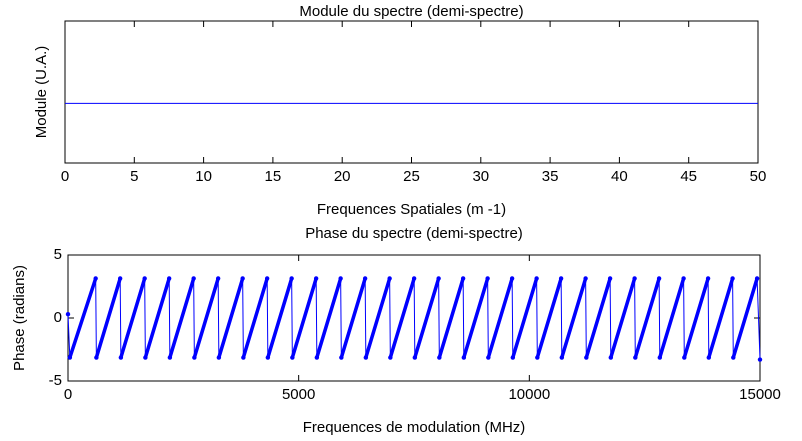 Image resolution: width=802 pixels, height=441 pixels. What do you see at coordinates (298, 394) in the screenshot?
I see `x-tick-label: 5000` at bounding box center [298, 394].